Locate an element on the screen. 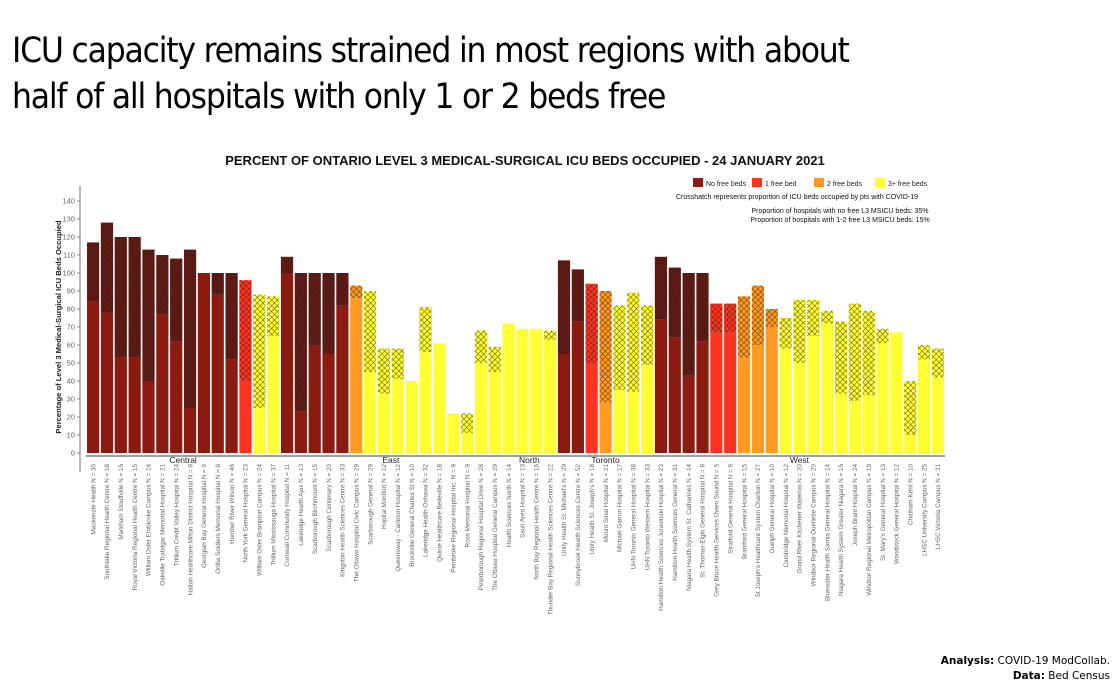 The height and width of the screenshot is (690, 1120). y-tick-label: 110 is located at coordinates (69, 255).